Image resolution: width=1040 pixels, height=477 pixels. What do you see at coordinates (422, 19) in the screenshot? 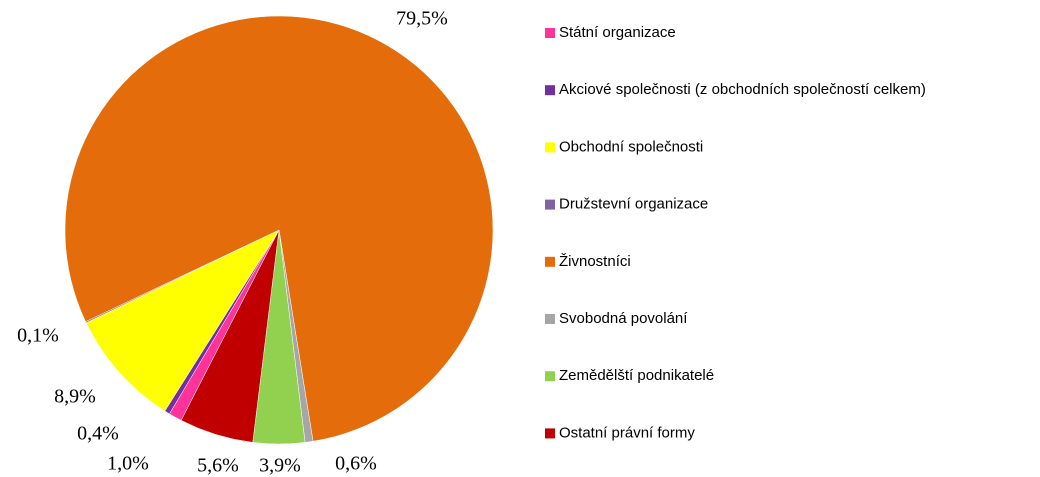
I see `value-label: 79,5%` at bounding box center [422, 19].